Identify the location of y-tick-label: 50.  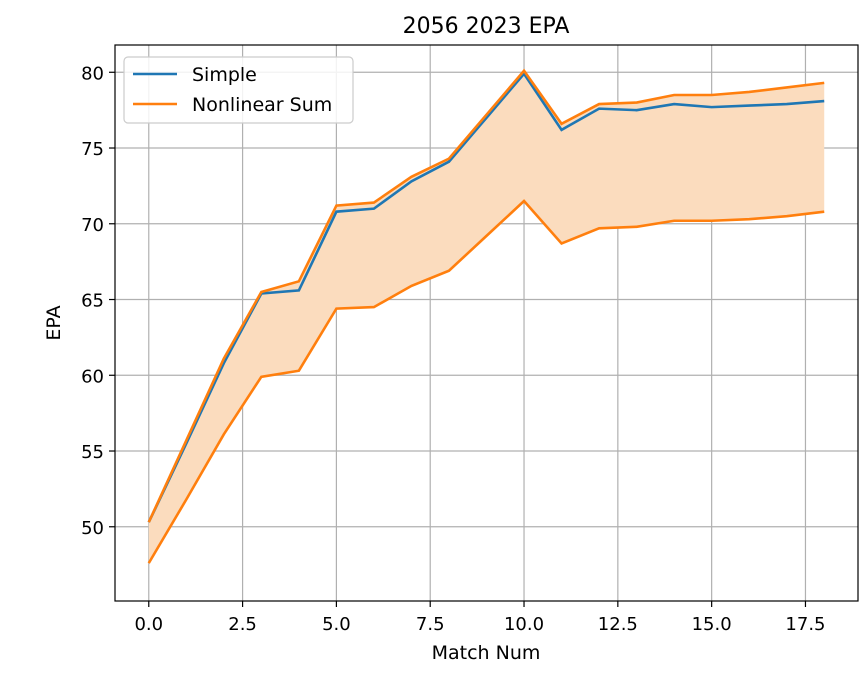
(92, 528).